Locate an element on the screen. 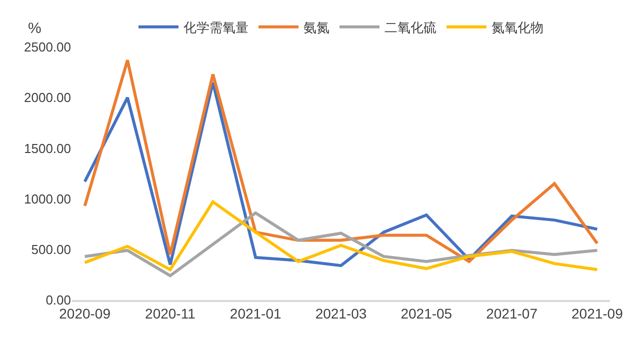 The width and height of the screenshot is (640, 350). x-tick-label: 2021-07 is located at coordinates (512, 314).